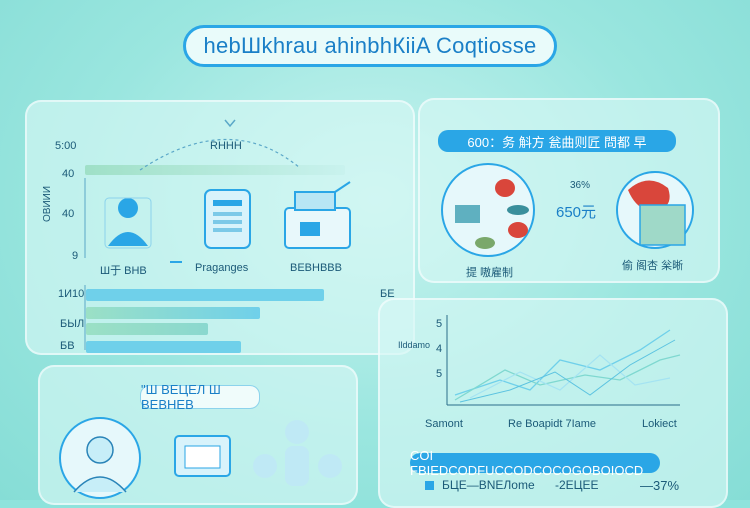 This screenshot has width=750, height=508. I want to click on box-icon, so click(662, 225).